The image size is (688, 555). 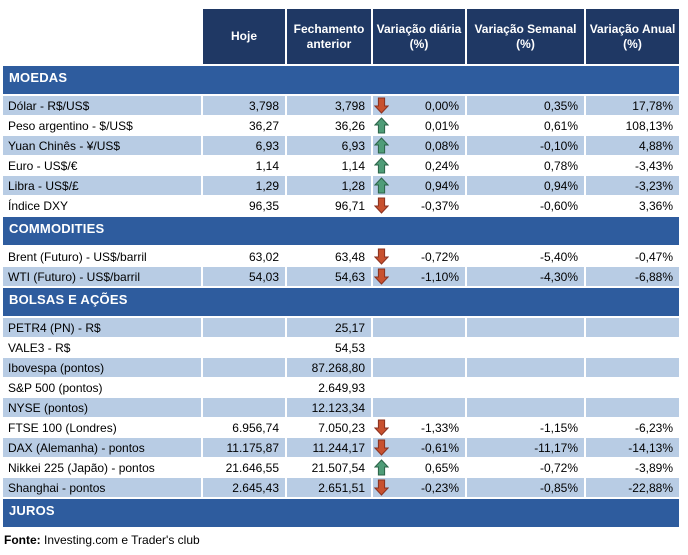 I want to click on table-row: S&P 500 (pontos) 2.649,93, so click(x=341, y=387).